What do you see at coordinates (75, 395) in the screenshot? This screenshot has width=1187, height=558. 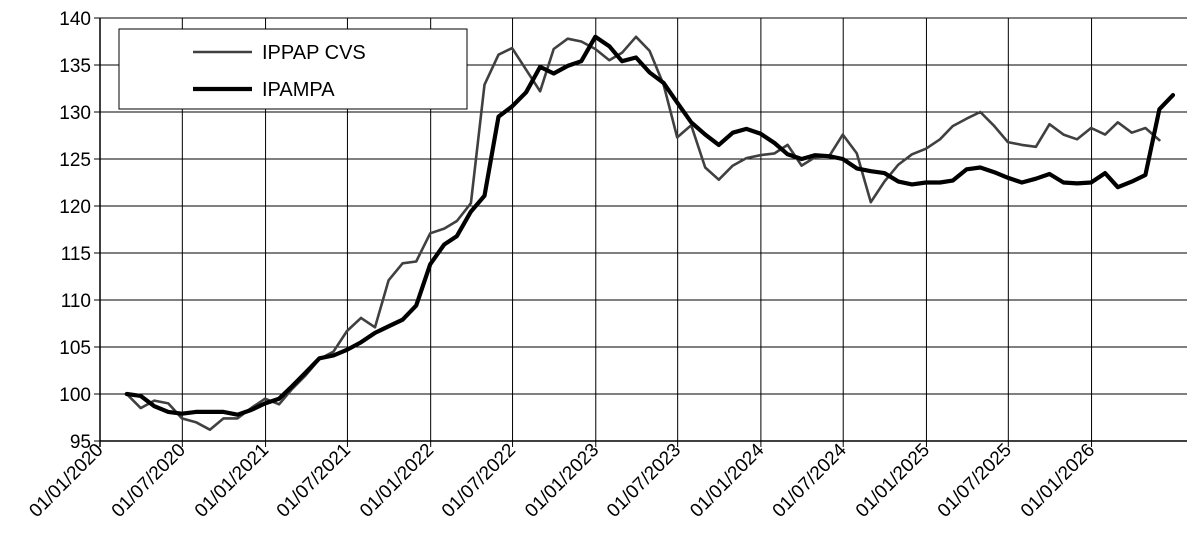 I see `y-tick-label: 100` at bounding box center [75, 395].